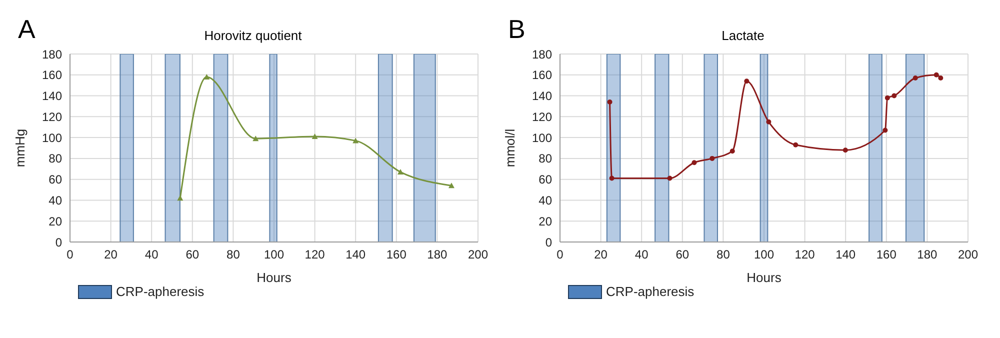  I want to click on chart-title: Lactate, so click(743, 35).